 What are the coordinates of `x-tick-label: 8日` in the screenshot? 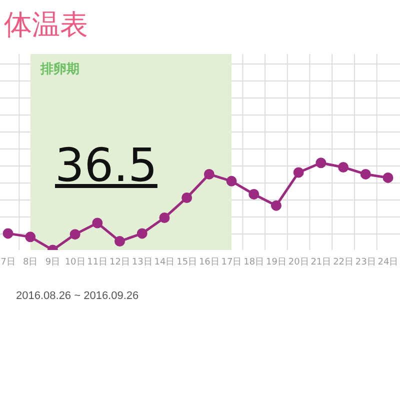 It's located at (30, 262).